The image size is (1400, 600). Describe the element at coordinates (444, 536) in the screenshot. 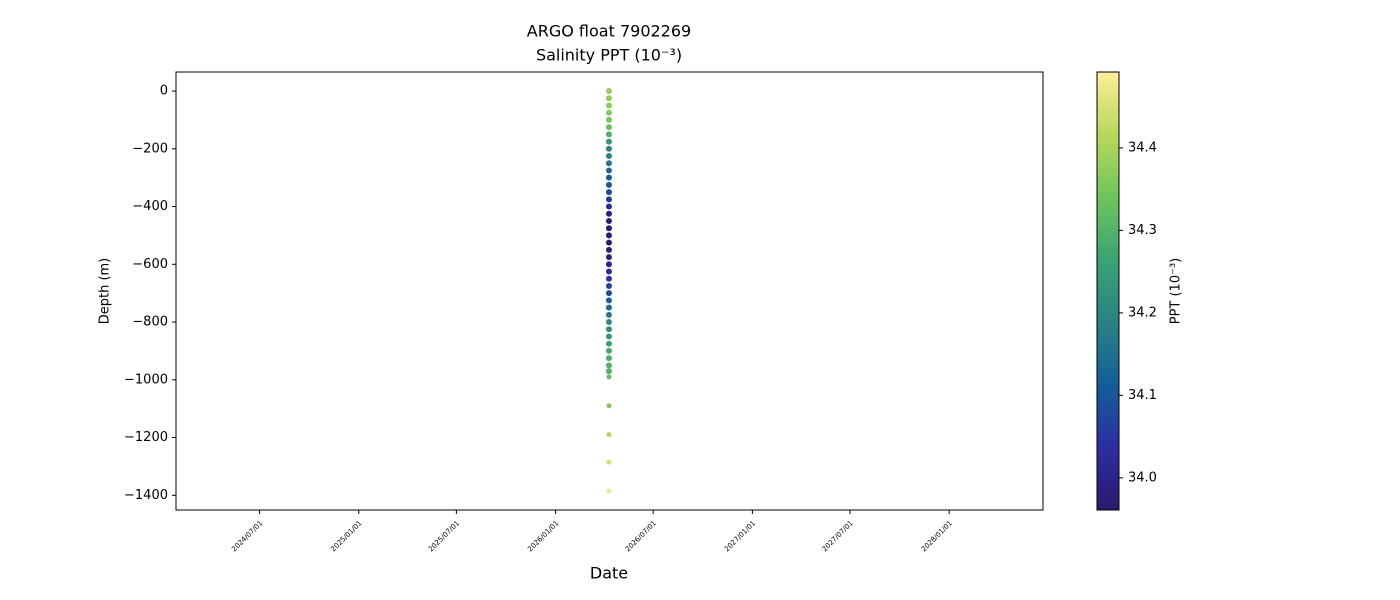

I see `x-tick-label: 2025/07/01` at that location.